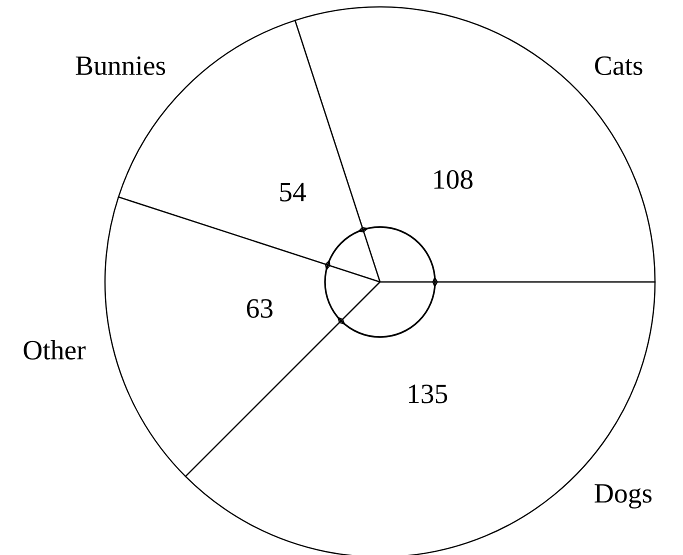  Describe the element at coordinates (293, 192) in the screenshot. I see `data-label: 54` at that location.